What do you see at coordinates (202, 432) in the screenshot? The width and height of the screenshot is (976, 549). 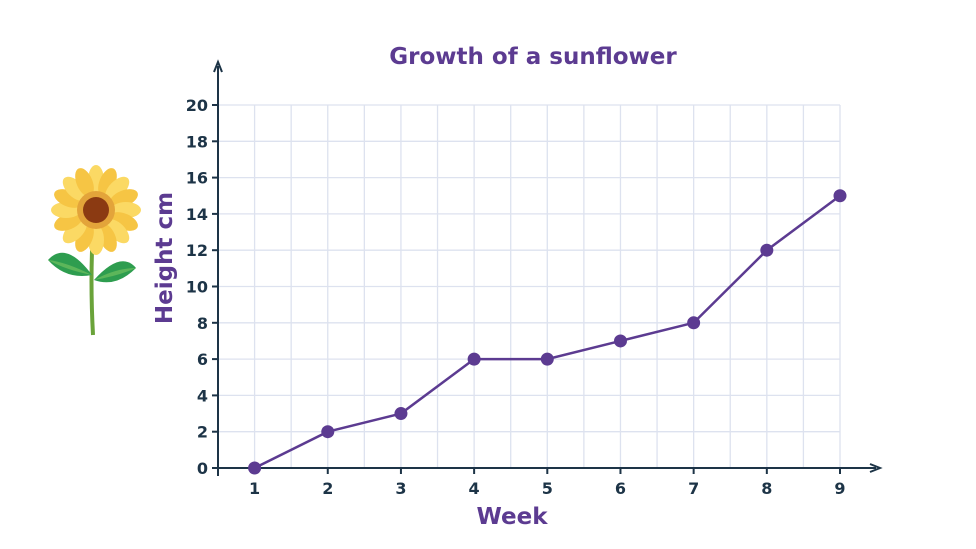 I see `y-tick-label: 2` at bounding box center [202, 432].